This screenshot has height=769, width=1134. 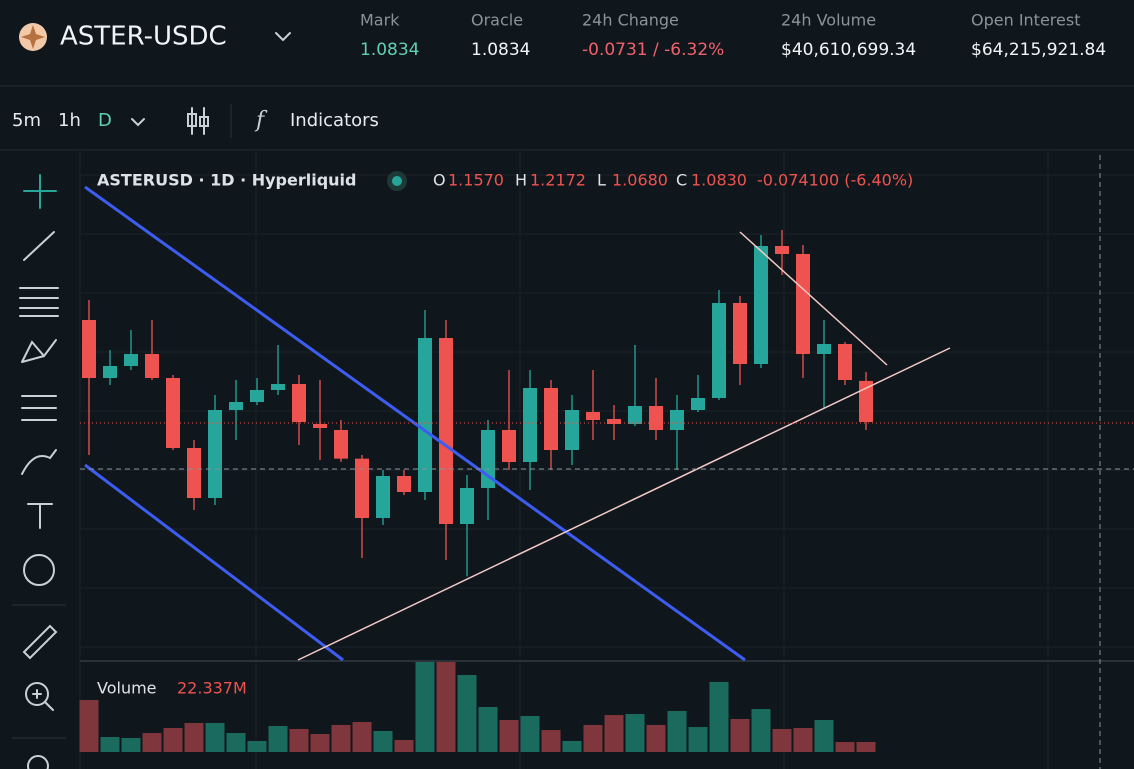 What do you see at coordinates (334, 120) in the screenshot?
I see `indicators-button: Indicators` at bounding box center [334, 120].